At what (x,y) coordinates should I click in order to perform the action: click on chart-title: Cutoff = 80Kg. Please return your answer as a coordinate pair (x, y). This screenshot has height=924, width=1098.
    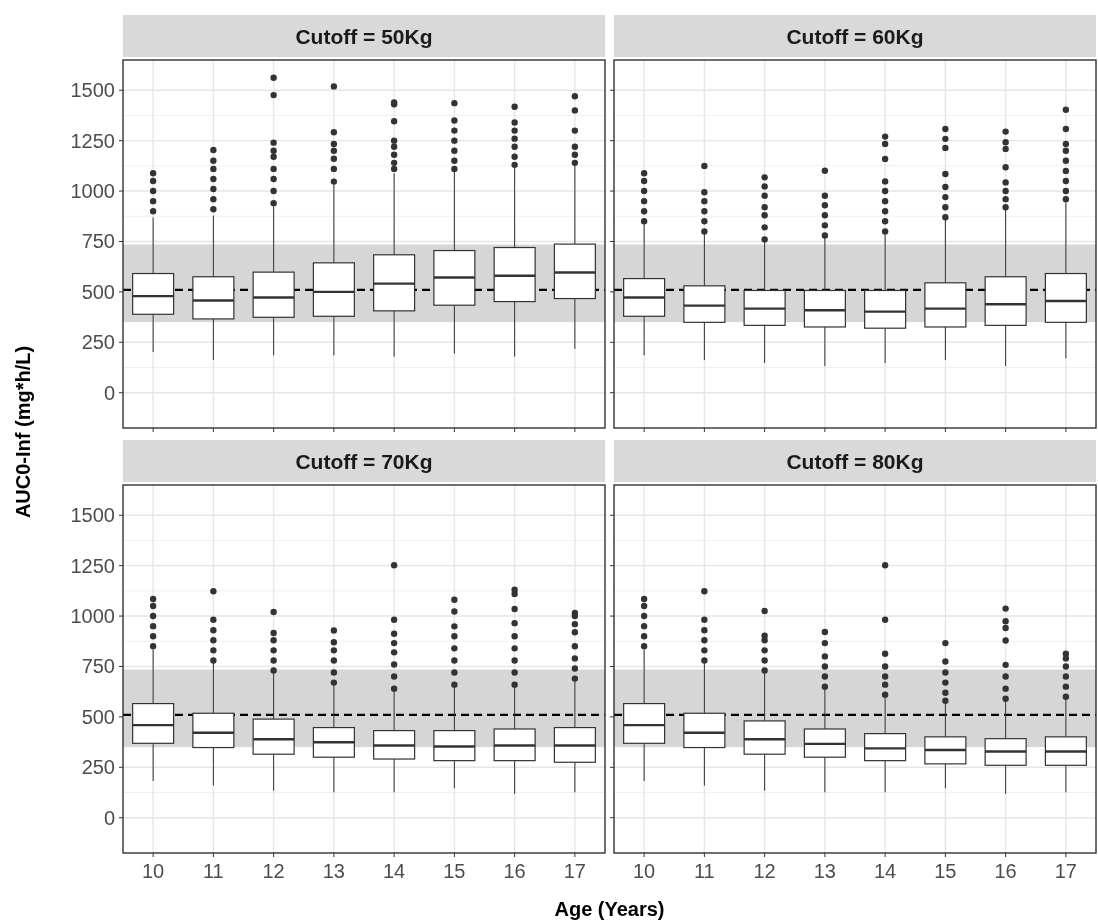
    Looking at the image, I should click on (855, 461).